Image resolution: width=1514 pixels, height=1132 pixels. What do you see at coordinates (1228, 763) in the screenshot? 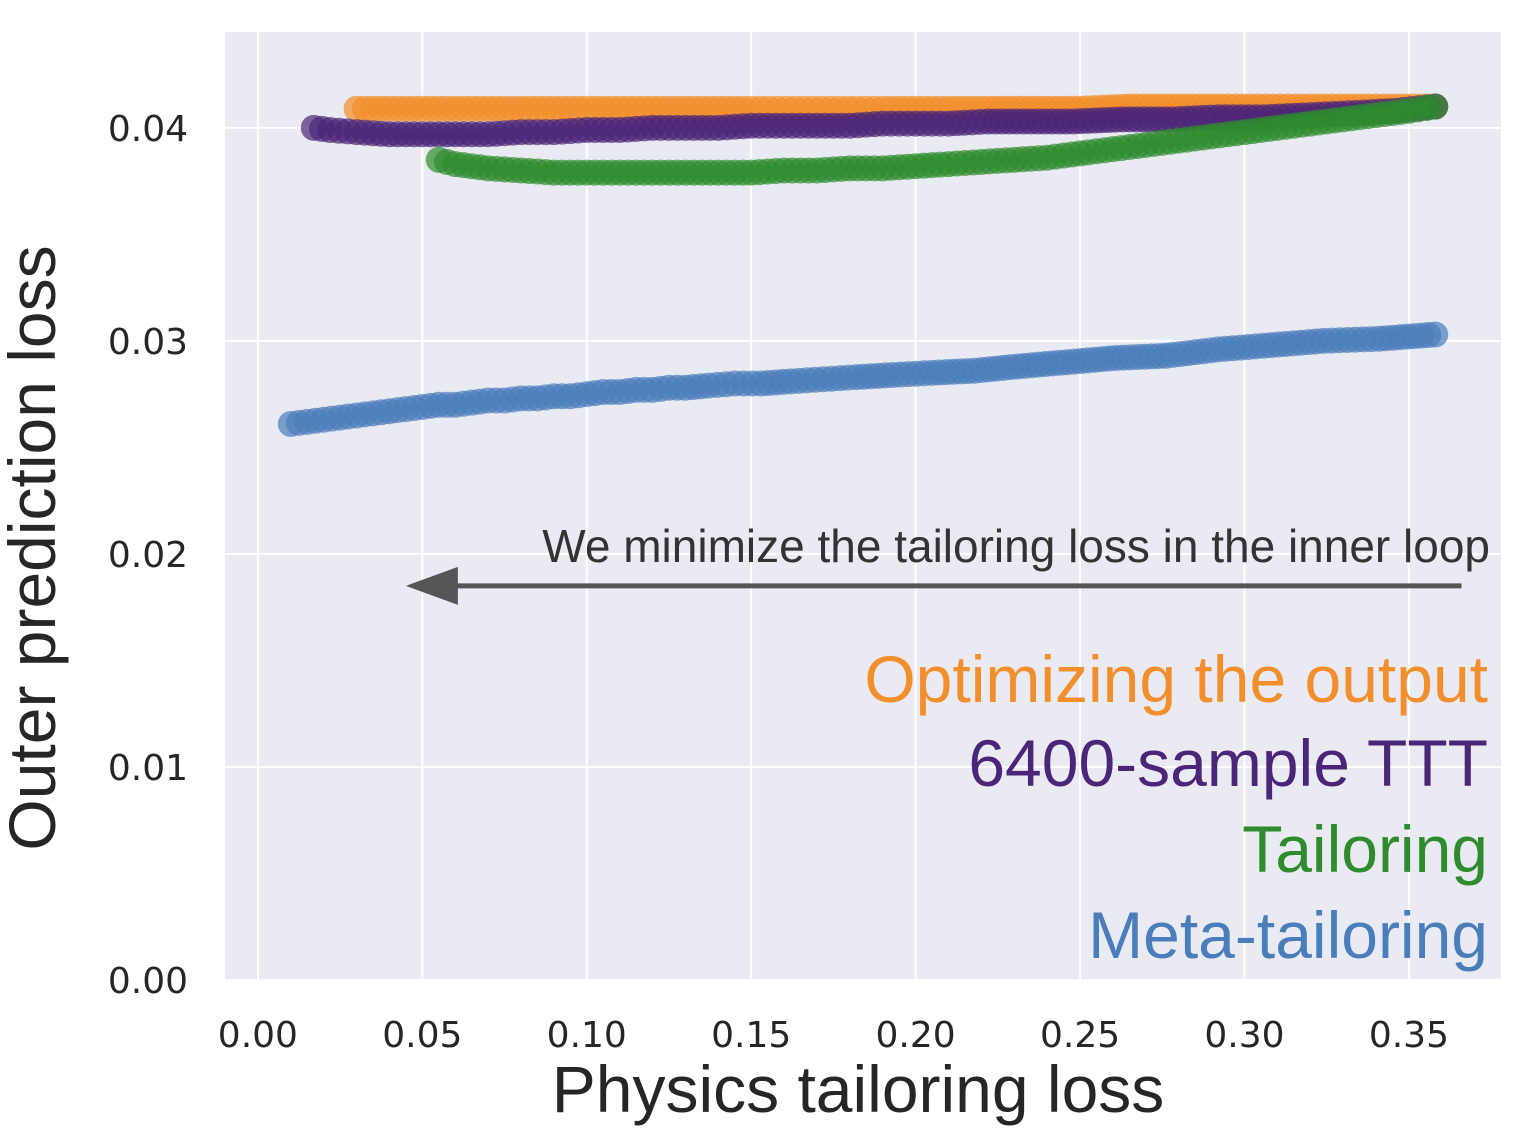
I see `legend-entry: 6400-sample TTT` at bounding box center [1228, 763].